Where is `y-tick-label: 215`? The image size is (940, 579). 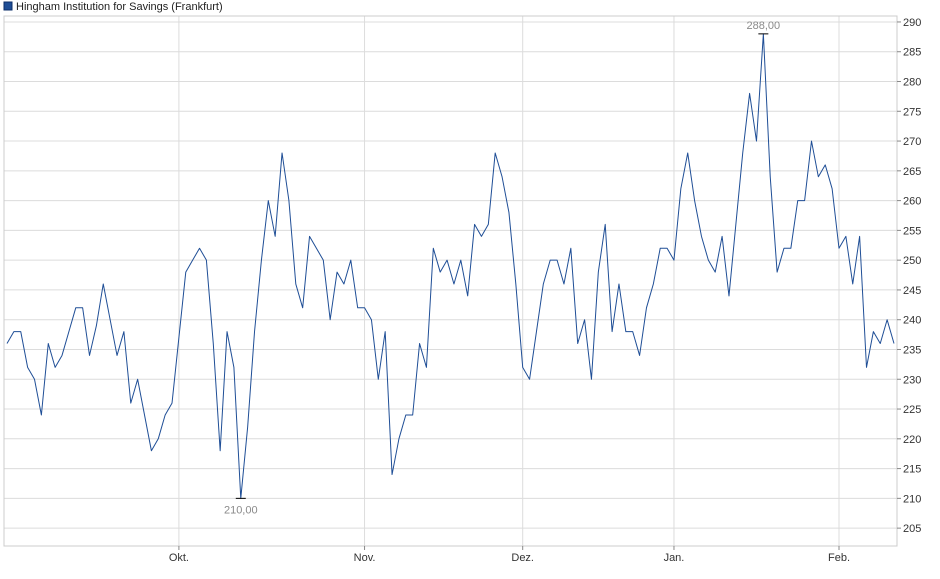
y-tick-label: 215 is located at coordinates (912, 470).